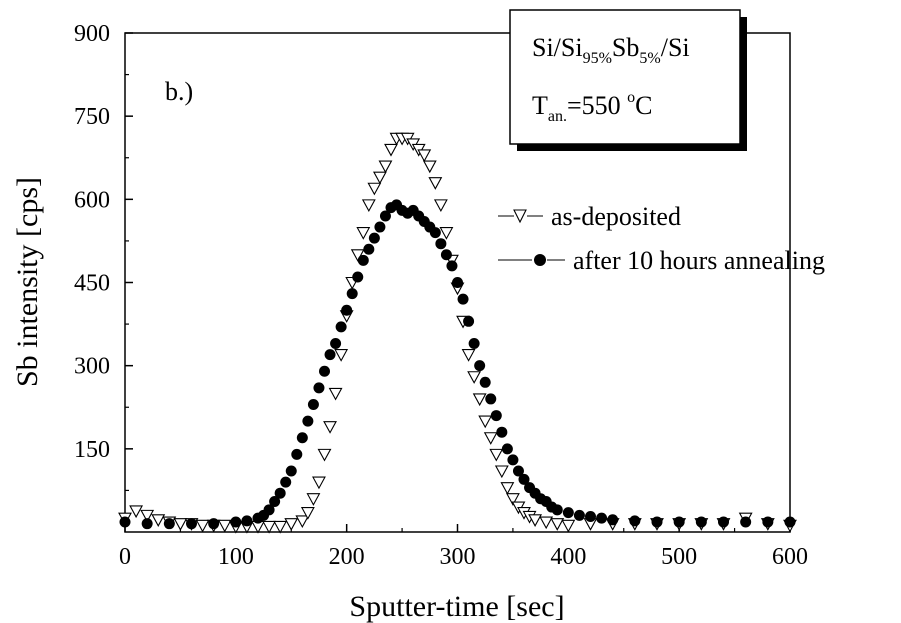 The width and height of the screenshot is (901, 623). I want to click on x-tick-label: 500, so click(679, 557).